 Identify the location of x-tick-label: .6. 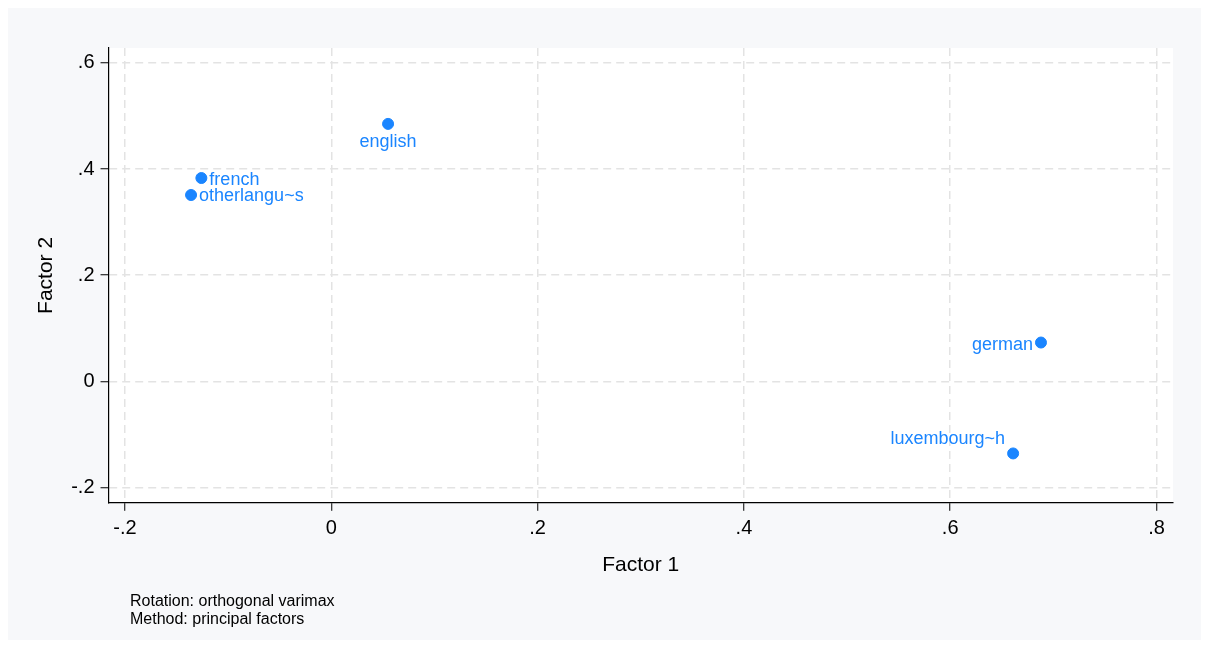
(950, 527).